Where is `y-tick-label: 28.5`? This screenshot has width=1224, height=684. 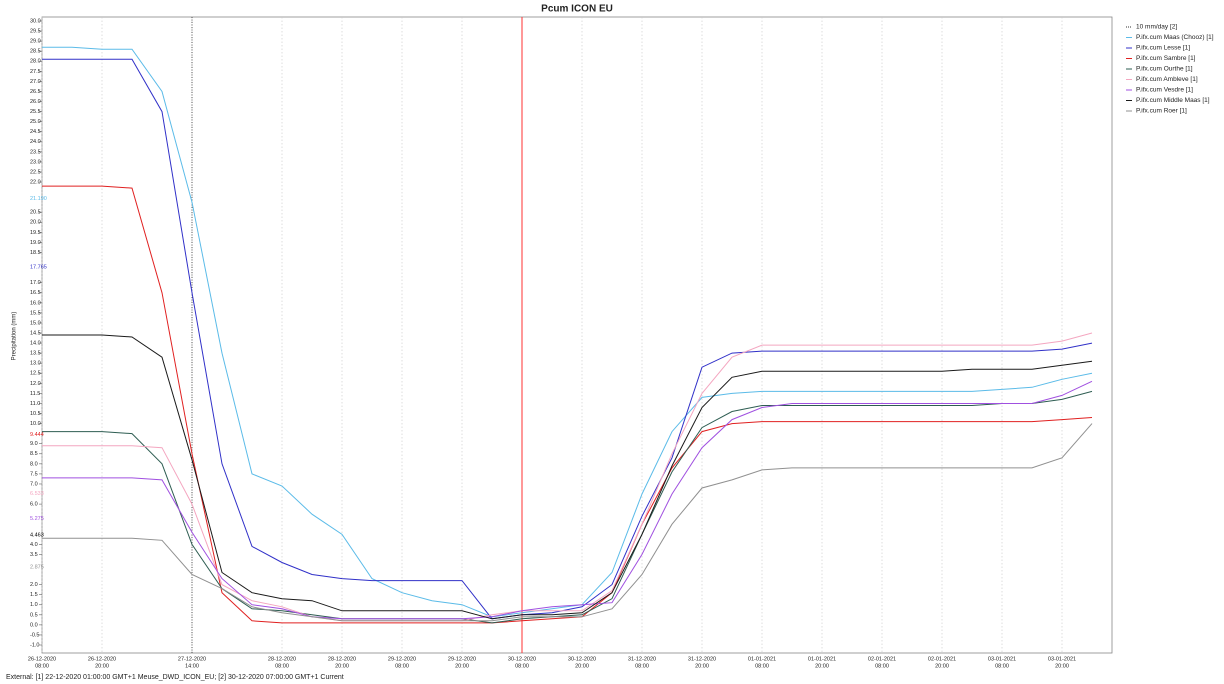 y-tick-label: 28.5 is located at coordinates (35, 52).